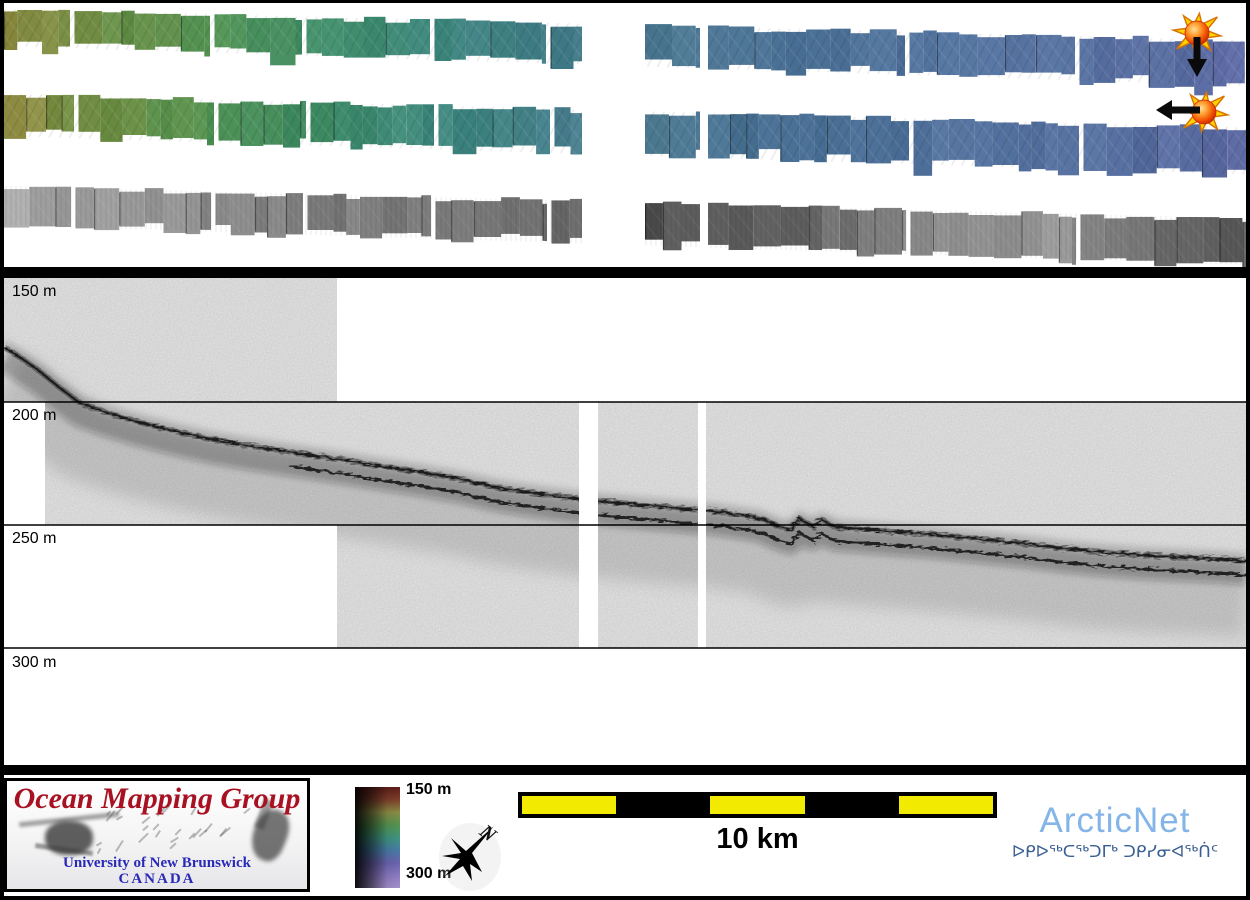 This screenshot has height=900, width=1250. What do you see at coordinates (1115, 852) in the screenshot?
I see `arcticnet-inuktitut: ᐅᑭᐅᖅᑕᖅᑐᒥᒃ ᑐᑭᓯᓂᐊᖅᑏᑦ` at bounding box center [1115, 852].